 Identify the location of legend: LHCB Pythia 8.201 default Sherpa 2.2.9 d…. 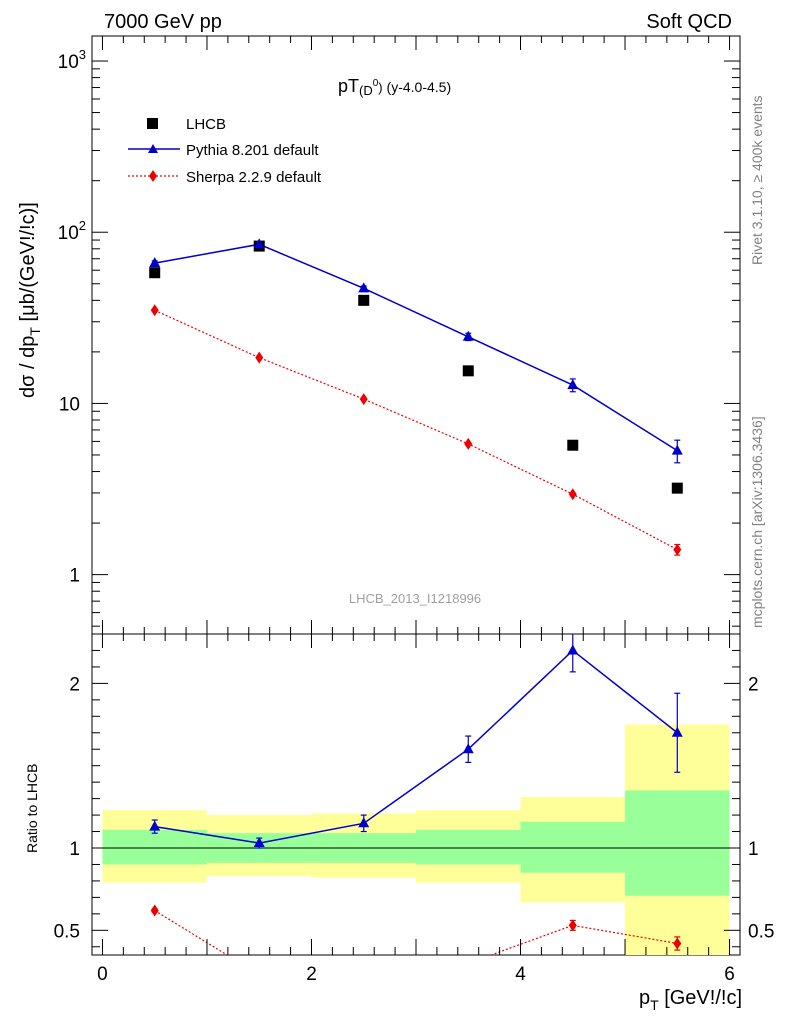
(225, 151).